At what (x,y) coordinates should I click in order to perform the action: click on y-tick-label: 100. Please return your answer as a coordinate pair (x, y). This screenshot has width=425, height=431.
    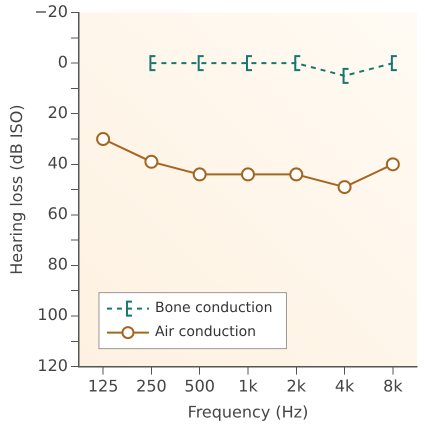
    Looking at the image, I should click on (52, 314).